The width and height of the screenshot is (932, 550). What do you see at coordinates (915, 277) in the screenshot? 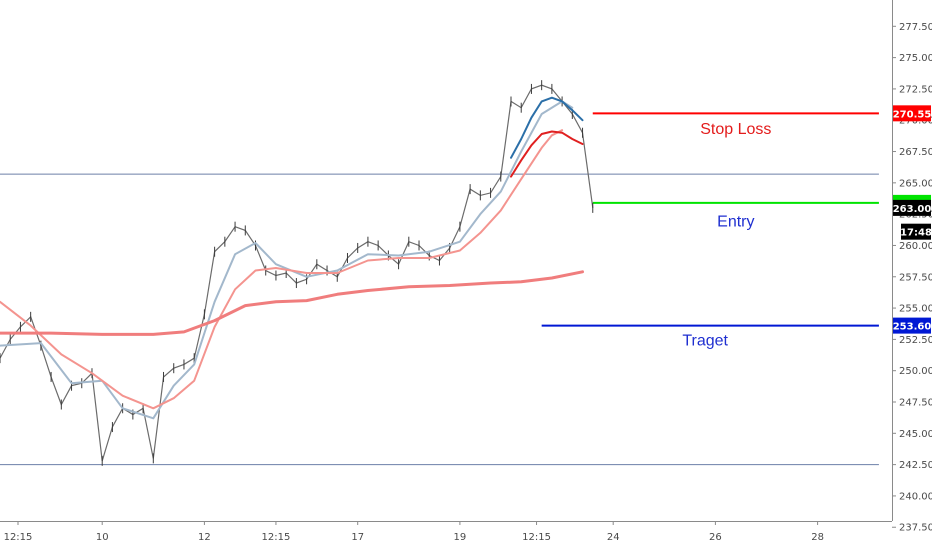
I see `y-tick-label-8: 257.50` at bounding box center [915, 277].